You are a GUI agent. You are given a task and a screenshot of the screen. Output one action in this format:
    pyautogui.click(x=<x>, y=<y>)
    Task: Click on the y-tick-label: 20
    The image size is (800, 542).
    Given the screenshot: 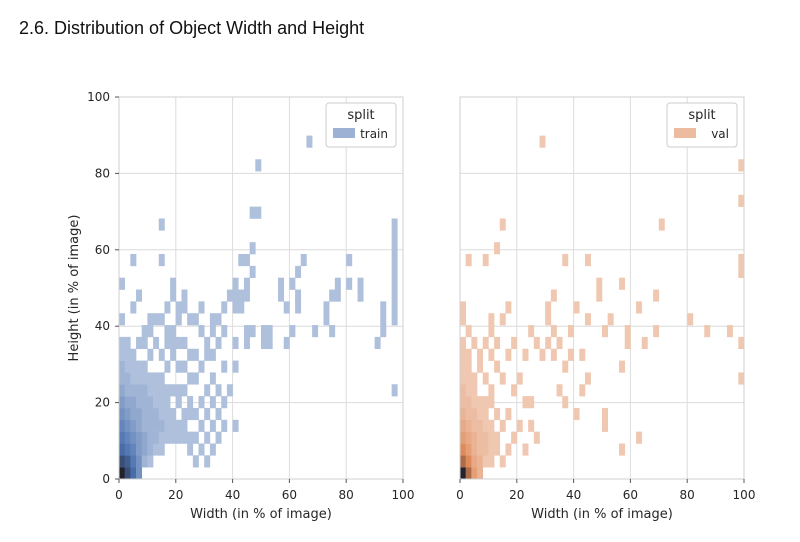 What is the action you would take?
    pyautogui.click(x=102, y=403)
    